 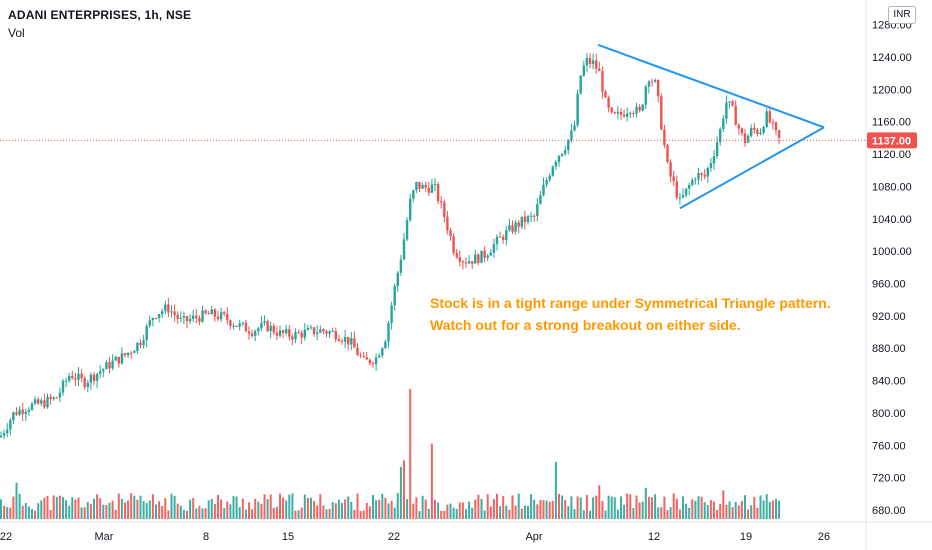 What do you see at coordinates (394, 537) in the screenshot?
I see `x-tick-label: 22` at bounding box center [394, 537].